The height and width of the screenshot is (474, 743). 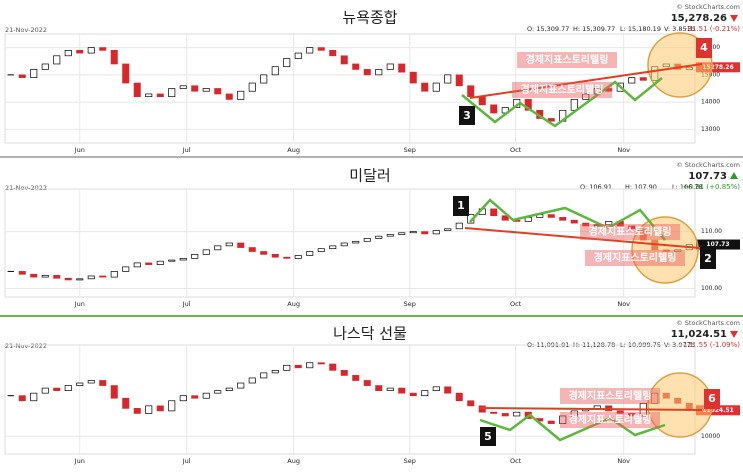 What do you see at coordinates (718, 67) in the screenshot?
I see `last-value-box` at bounding box center [718, 67].